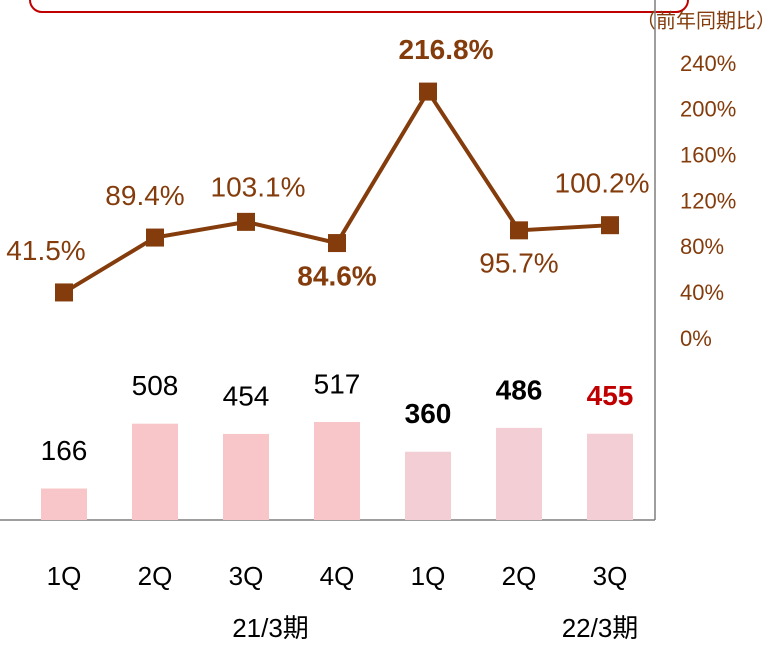 The height and width of the screenshot is (646, 767). What do you see at coordinates (518, 263) in the screenshot?
I see `line-value-label: 95.7%` at bounding box center [518, 263].